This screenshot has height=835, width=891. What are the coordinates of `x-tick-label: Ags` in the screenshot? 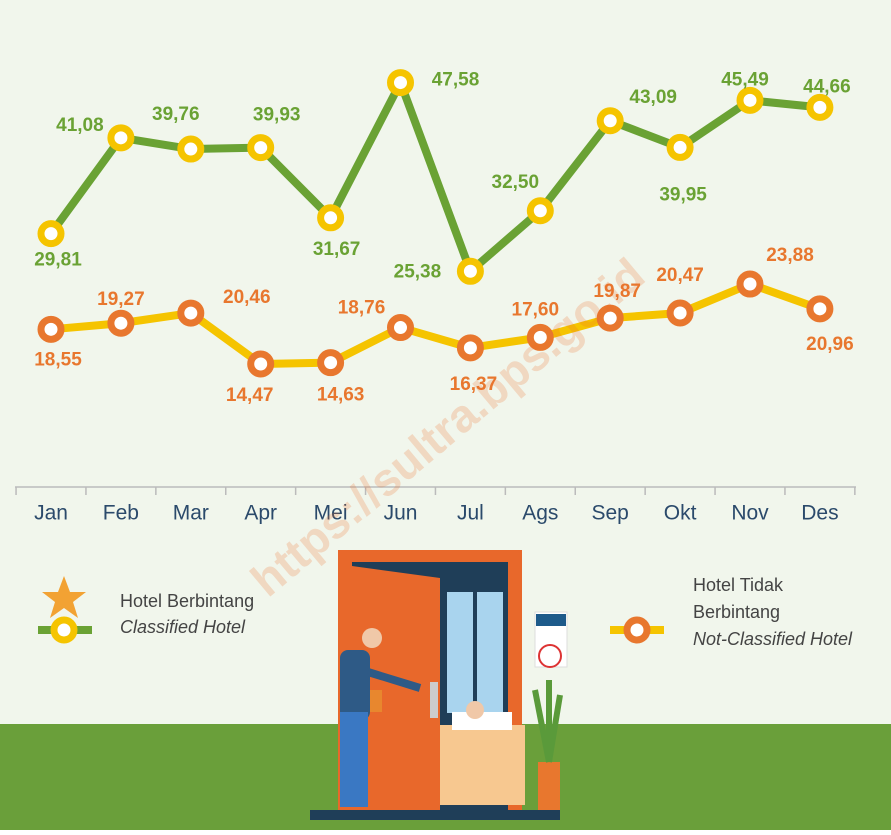 It's located at (540, 513).